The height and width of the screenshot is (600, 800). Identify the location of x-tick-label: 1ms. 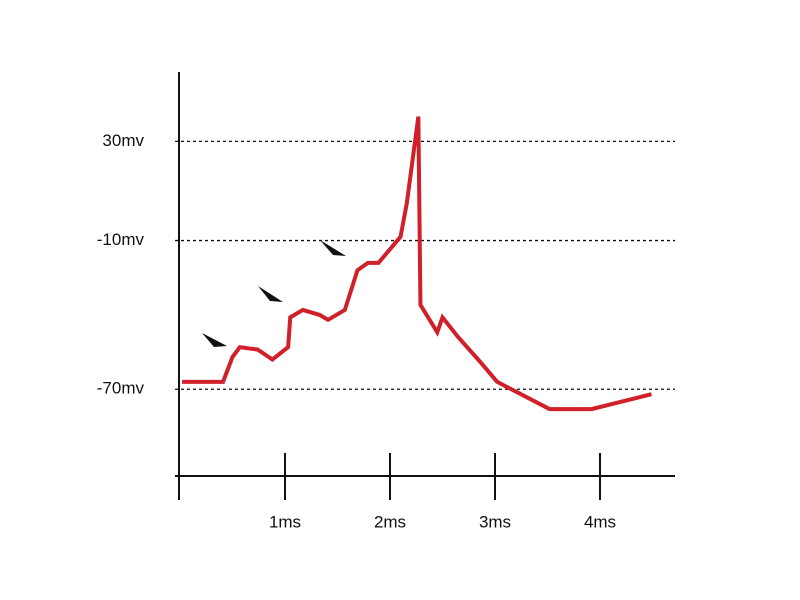
(285, 521).